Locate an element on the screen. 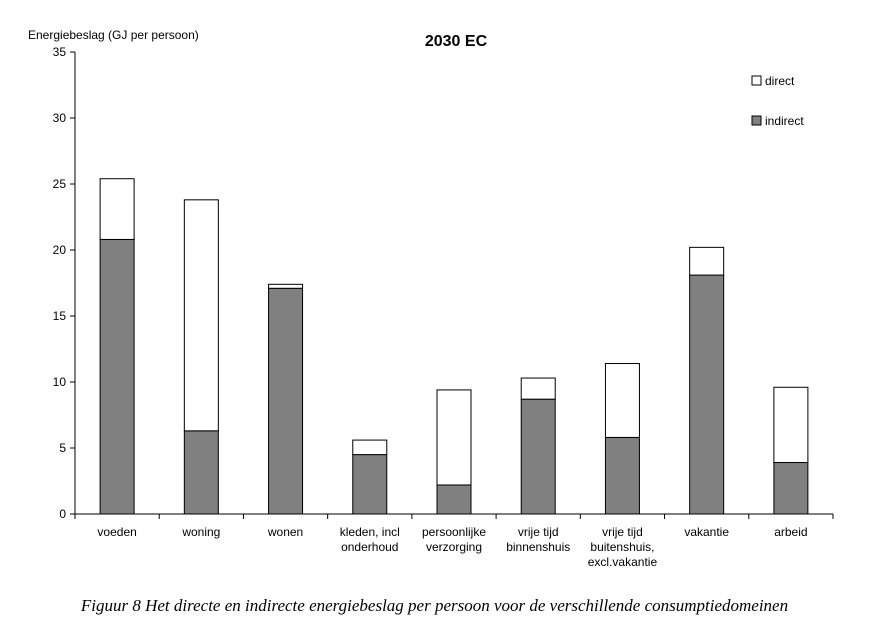 This screenshot has width=869, height=622. x-tick-label-line: arbeid is located at coordinates (790, 532).